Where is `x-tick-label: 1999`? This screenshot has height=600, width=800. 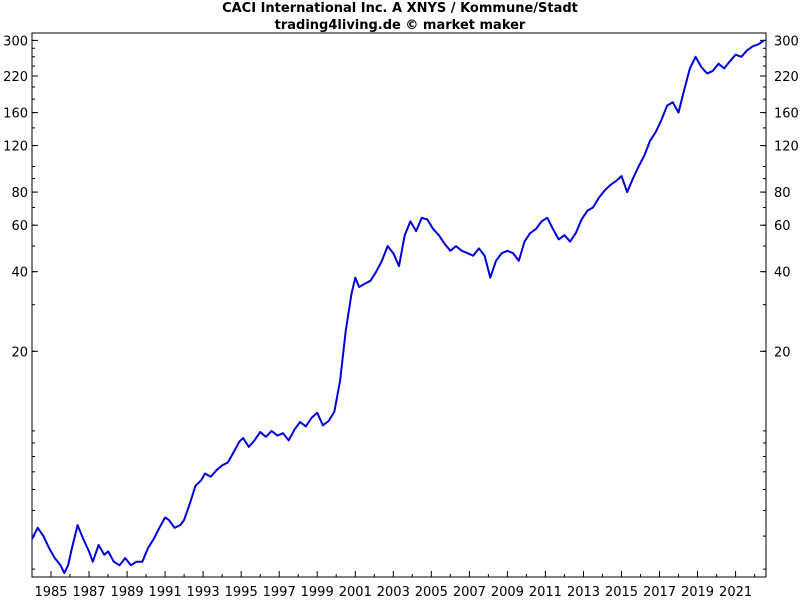
x-tick-label: 1999 is located at coordinates (317, 592).